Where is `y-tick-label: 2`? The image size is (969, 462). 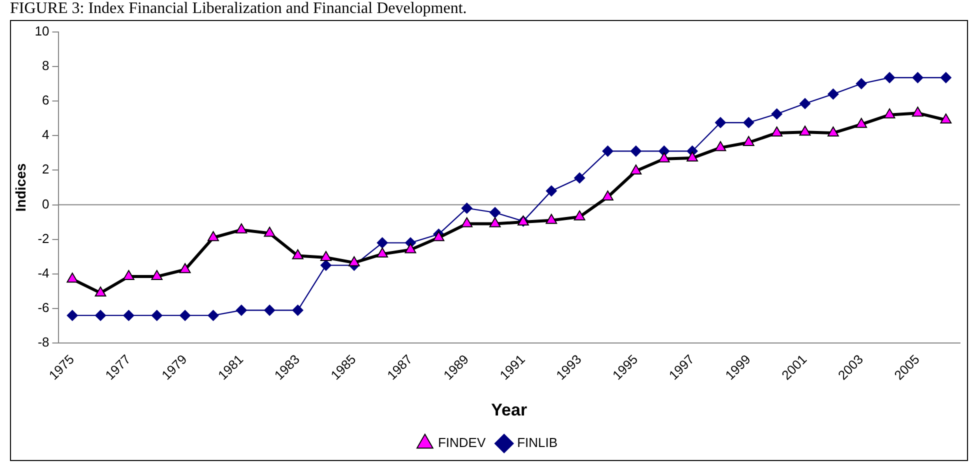 y-tick-label: 2 is located at coordinates (46, 169).